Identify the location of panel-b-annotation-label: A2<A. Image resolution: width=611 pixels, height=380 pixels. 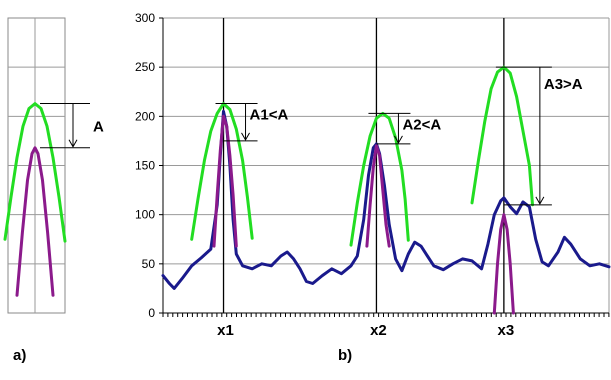
(421, 124).